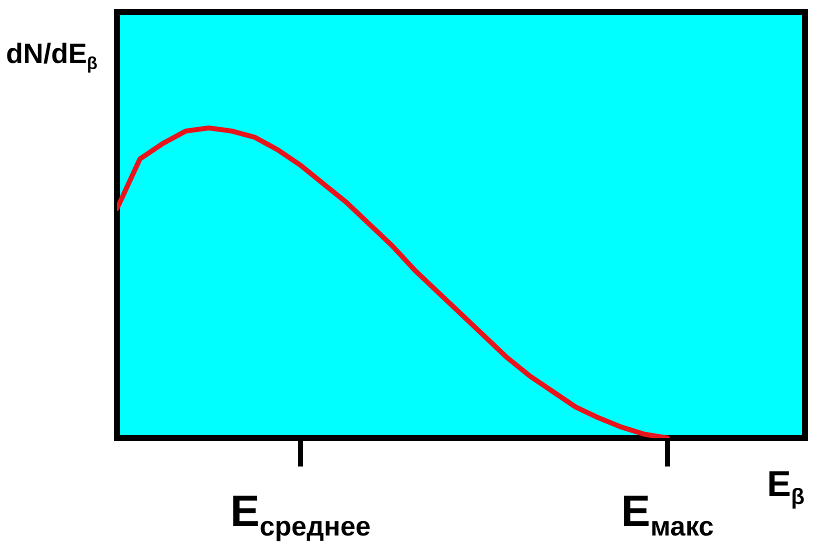 Image resolution: width=830 pixels, height=549 pixels. Describe the element at coordinates (52, 56) in the screenshot. I see `y-axis-title: dN/dE$_{β}$` at that location.